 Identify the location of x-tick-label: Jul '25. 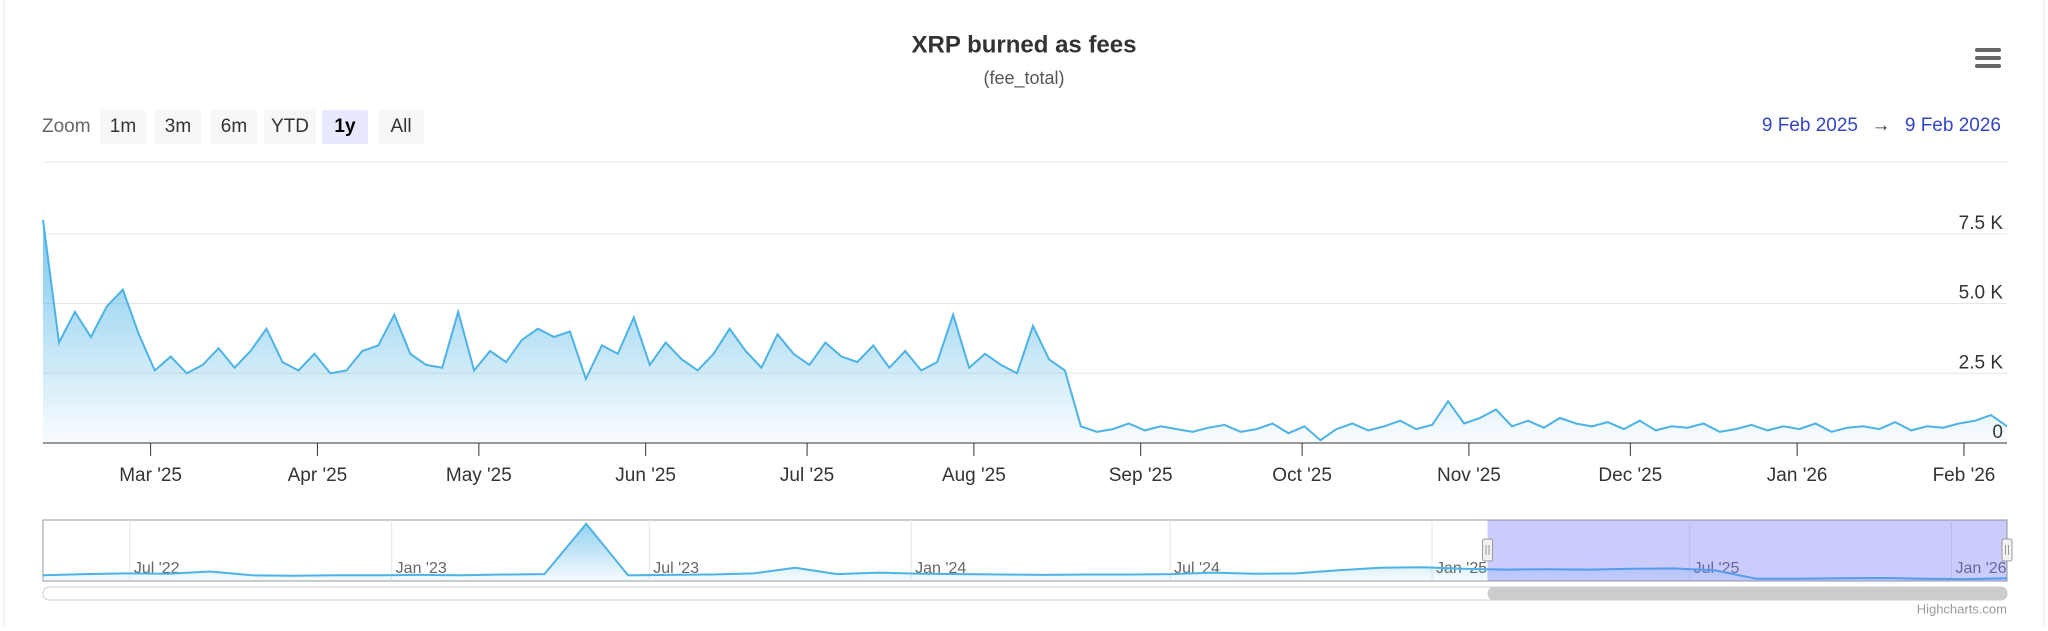
(807, 475).